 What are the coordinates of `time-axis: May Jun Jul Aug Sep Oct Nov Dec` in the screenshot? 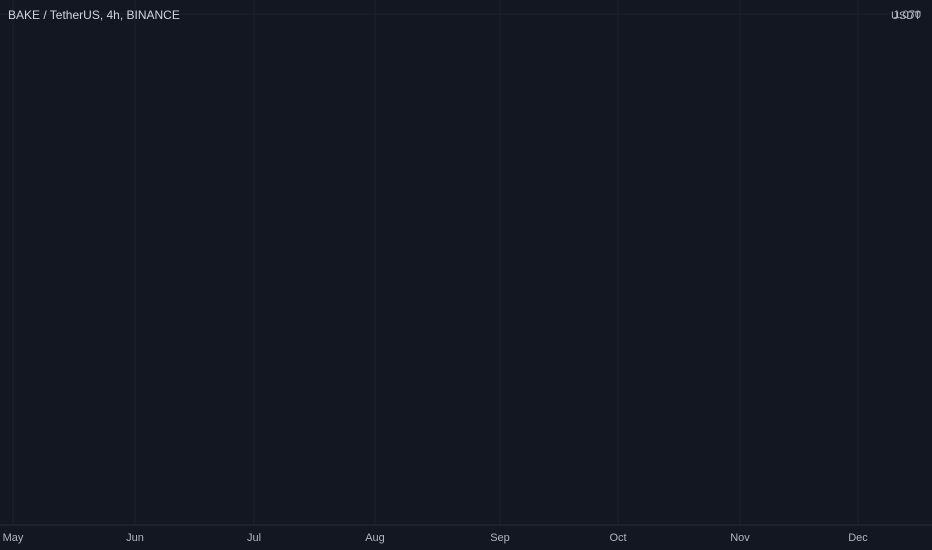 It's located at (466, 534).